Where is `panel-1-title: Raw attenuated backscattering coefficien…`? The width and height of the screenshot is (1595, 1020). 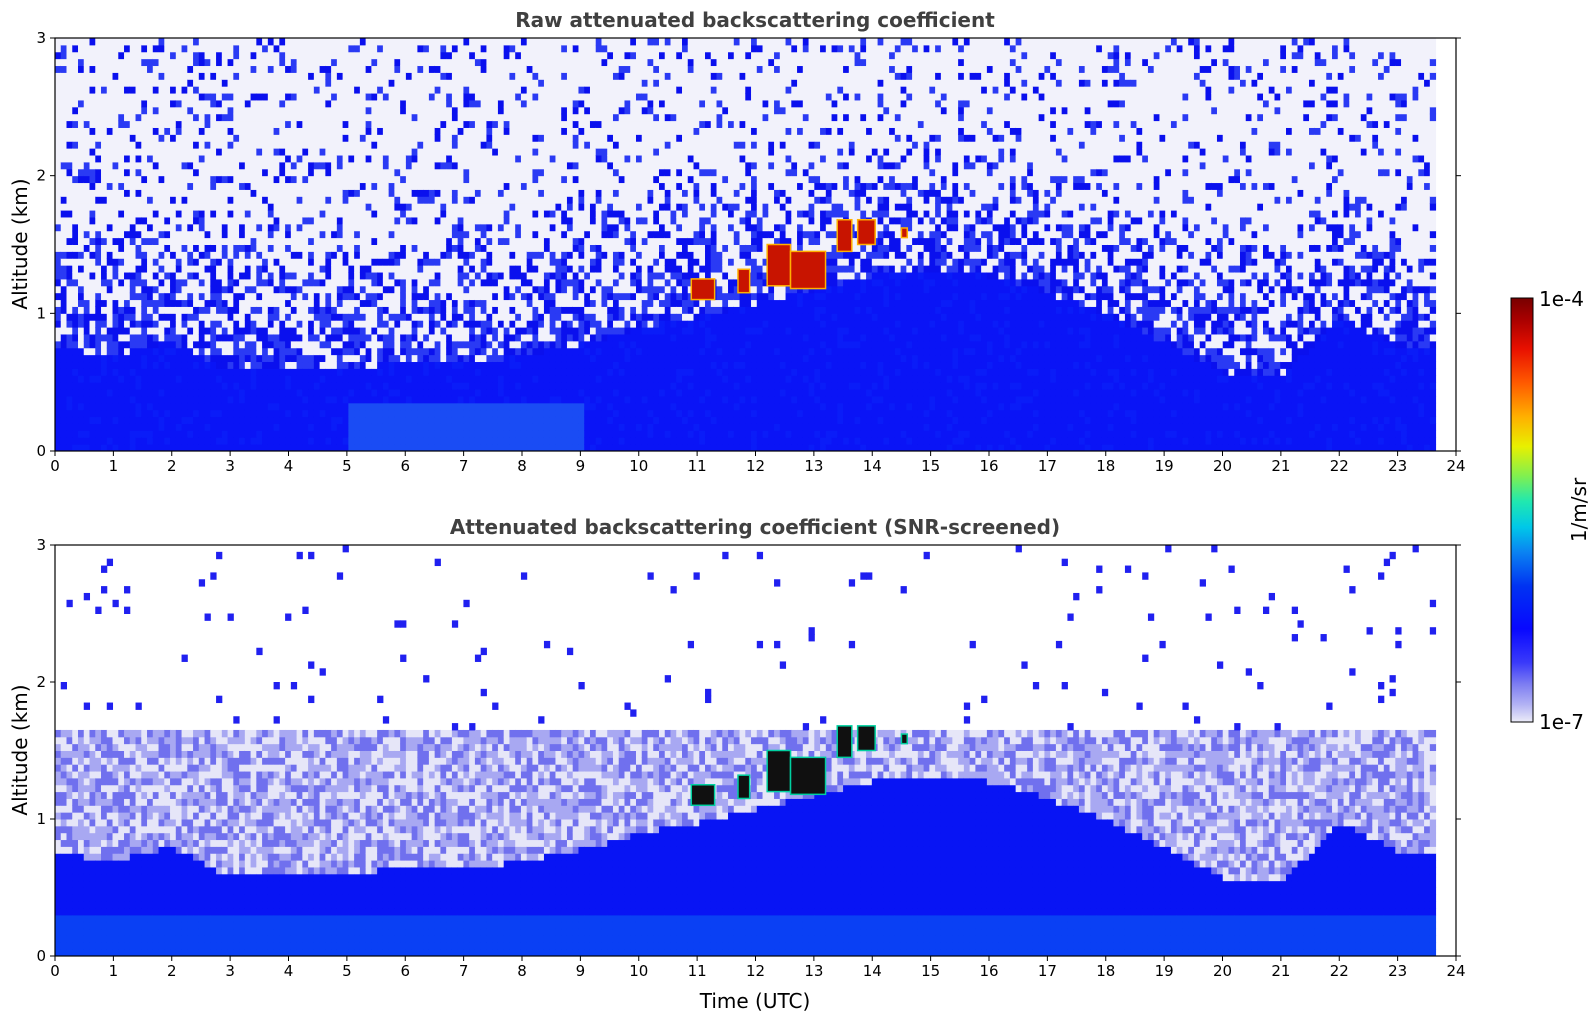 panel-1-title: Raw attenuated backscattering coefficien… is located at coordinates (755, 20).